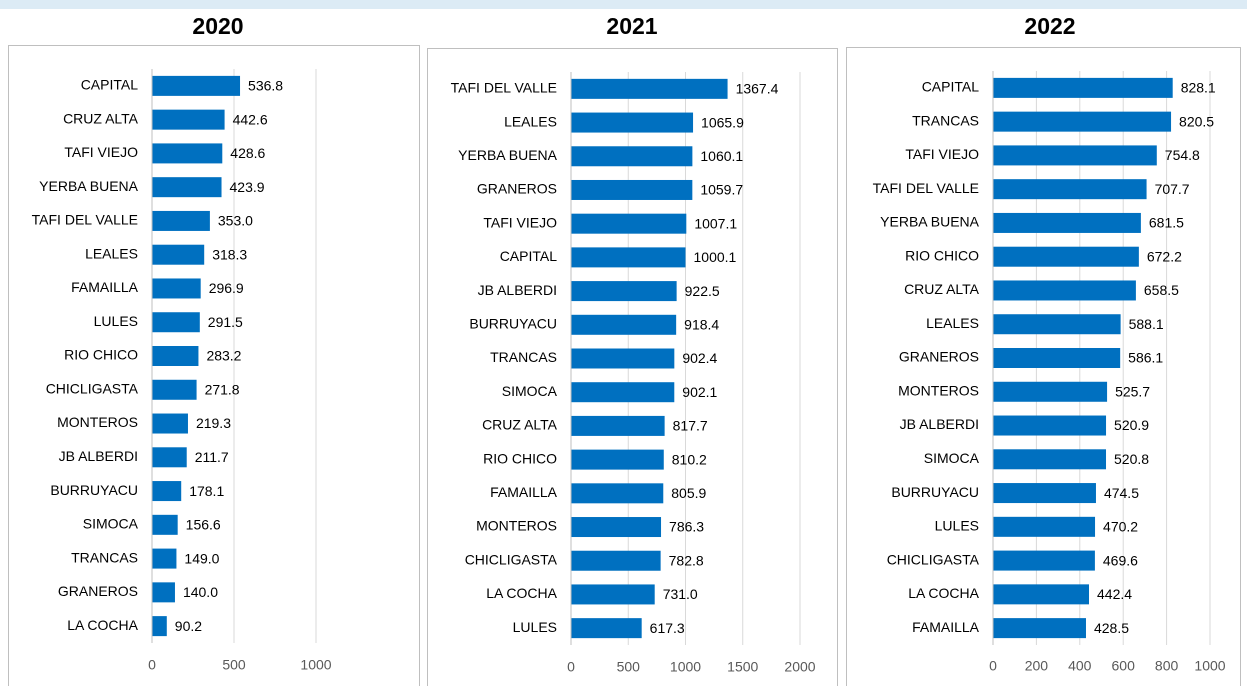  What do you see at coordinates (535, 627) in the screenshot?
I see `category-label: LULES` at bounding box center [535, 627].